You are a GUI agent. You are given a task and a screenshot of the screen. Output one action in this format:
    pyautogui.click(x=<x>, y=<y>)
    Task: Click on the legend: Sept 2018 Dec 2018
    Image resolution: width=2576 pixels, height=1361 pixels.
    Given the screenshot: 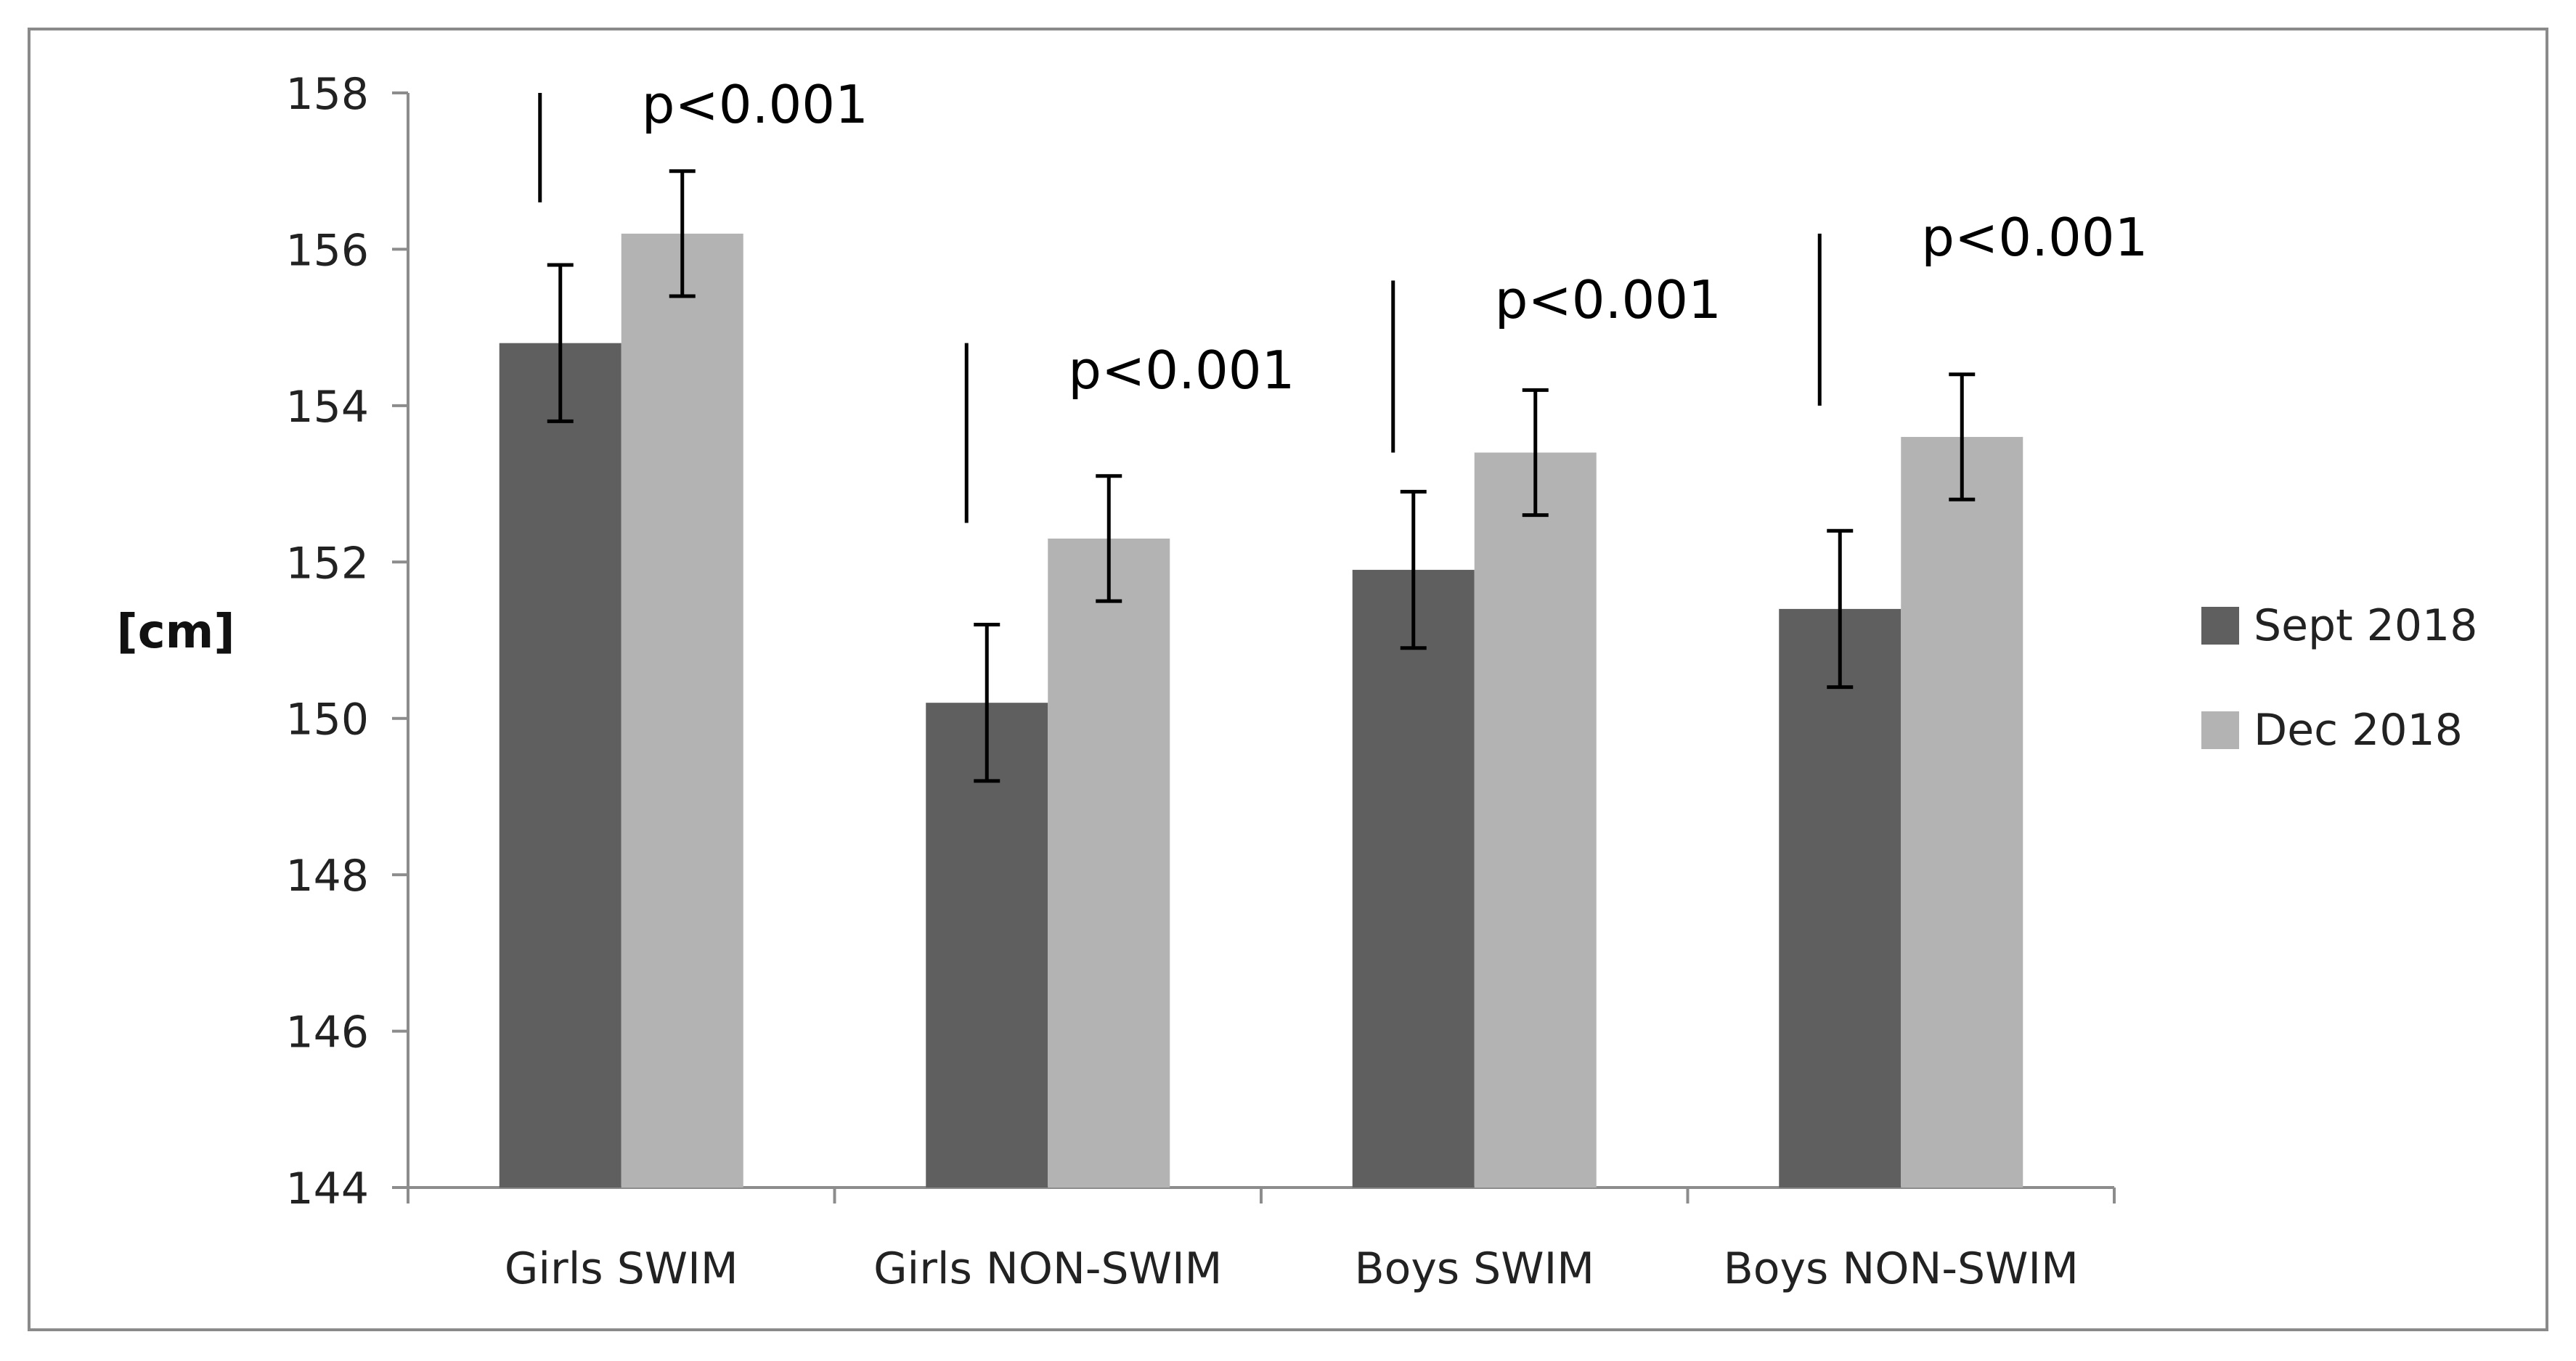 What is the action you would take?
    pyautogui.click(x=2339, y=678)
    